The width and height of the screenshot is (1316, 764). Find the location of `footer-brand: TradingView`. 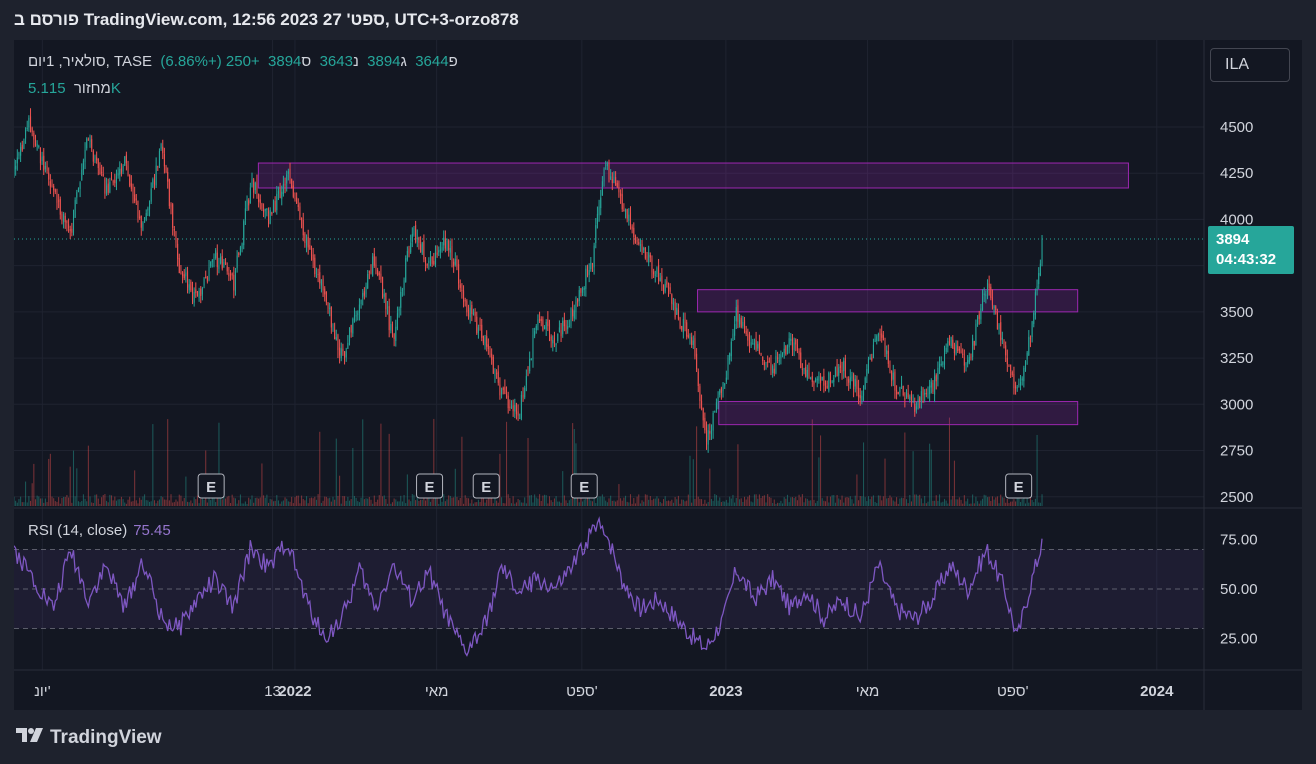

footer-brand: TradingView is located at coordinates (89, 738).